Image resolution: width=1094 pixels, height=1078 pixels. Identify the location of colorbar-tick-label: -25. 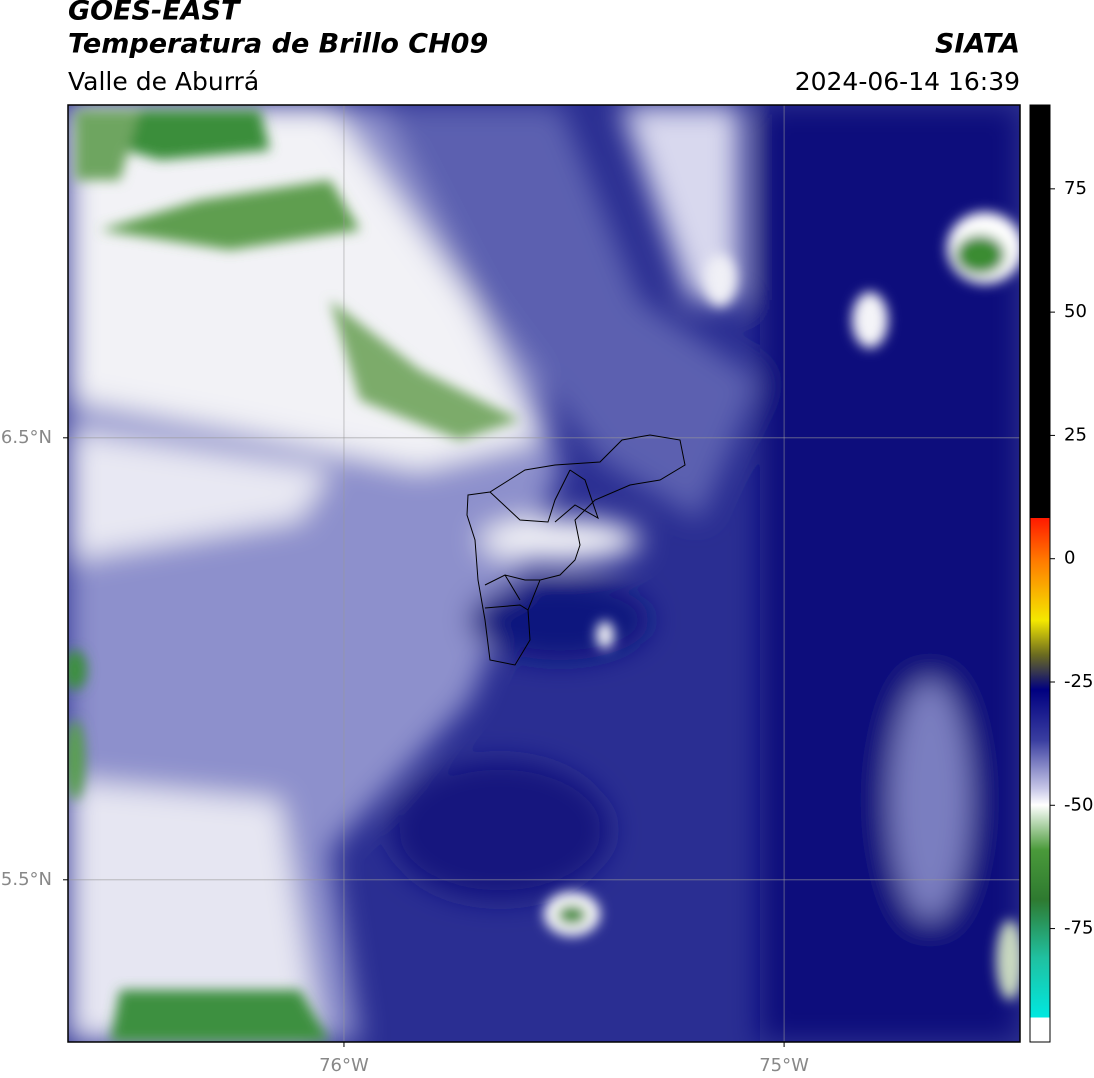
(1078, 681).